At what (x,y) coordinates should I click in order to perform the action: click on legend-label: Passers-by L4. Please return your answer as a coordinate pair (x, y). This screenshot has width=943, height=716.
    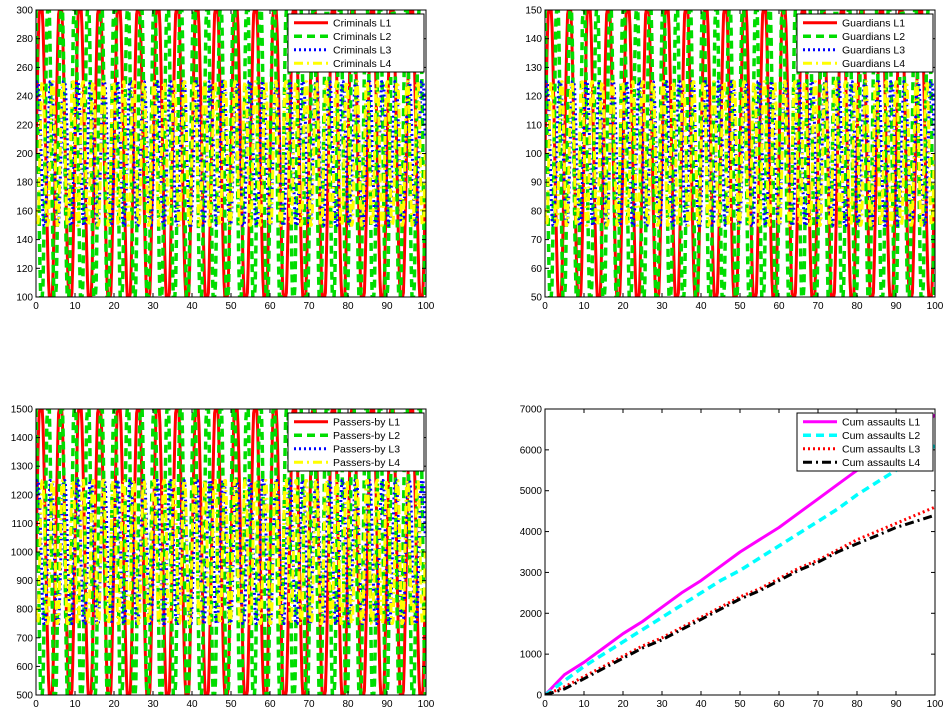
    Looking at the image, I should click on (366, 463).